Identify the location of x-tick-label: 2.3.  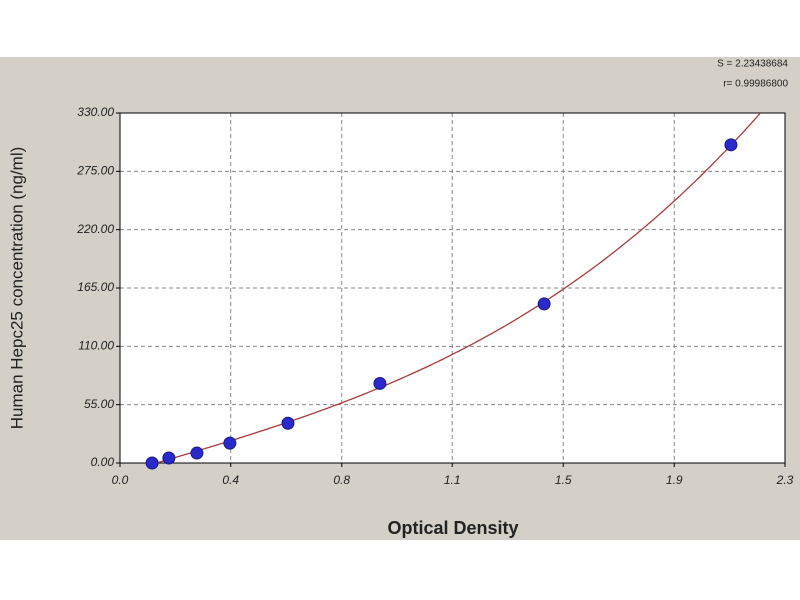
(785, 480).